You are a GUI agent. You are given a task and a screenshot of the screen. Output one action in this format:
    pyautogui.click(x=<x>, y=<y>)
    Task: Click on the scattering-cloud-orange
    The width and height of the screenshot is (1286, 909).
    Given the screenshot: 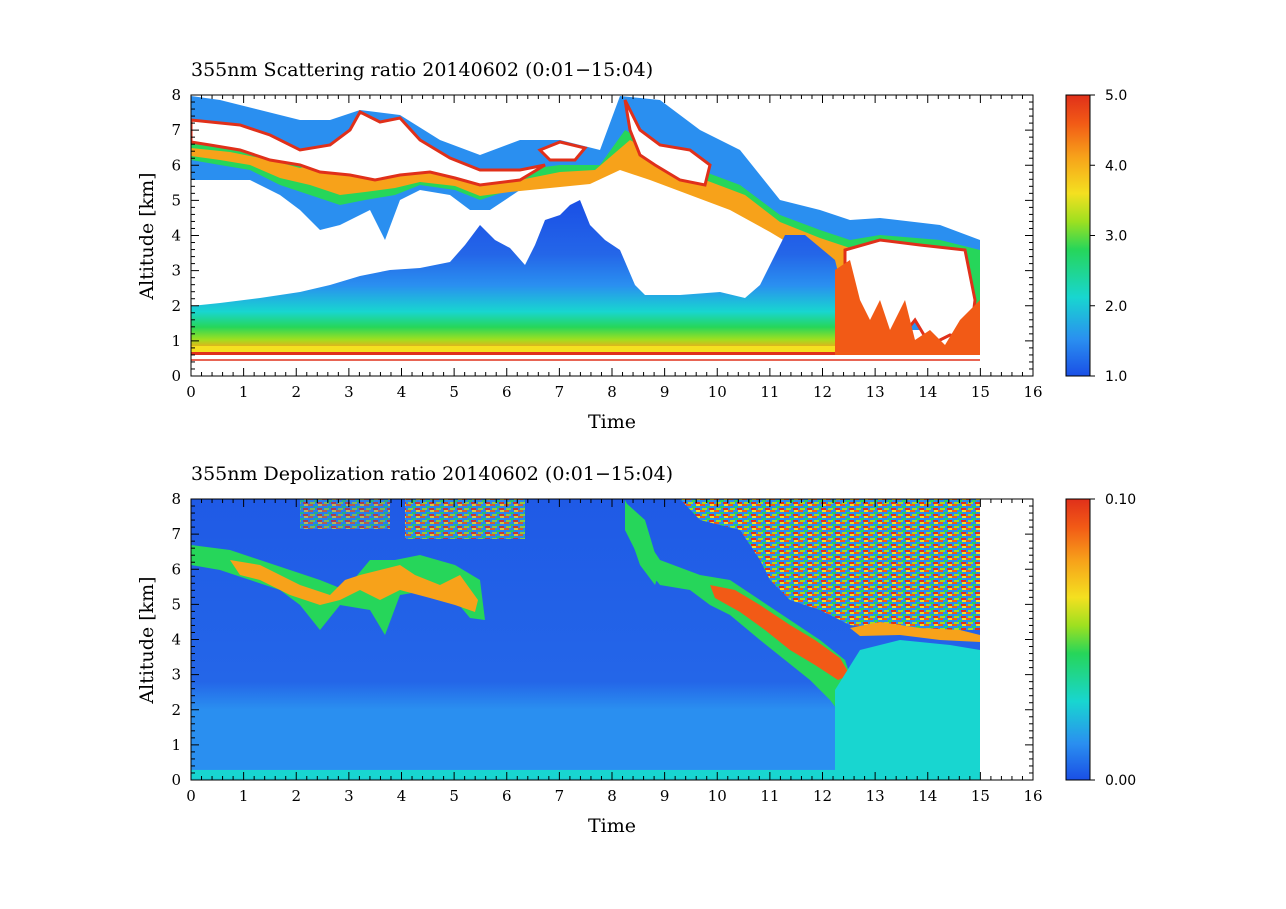 What is the action you would take?
    pyautogui.click(x=520, y=235)
    